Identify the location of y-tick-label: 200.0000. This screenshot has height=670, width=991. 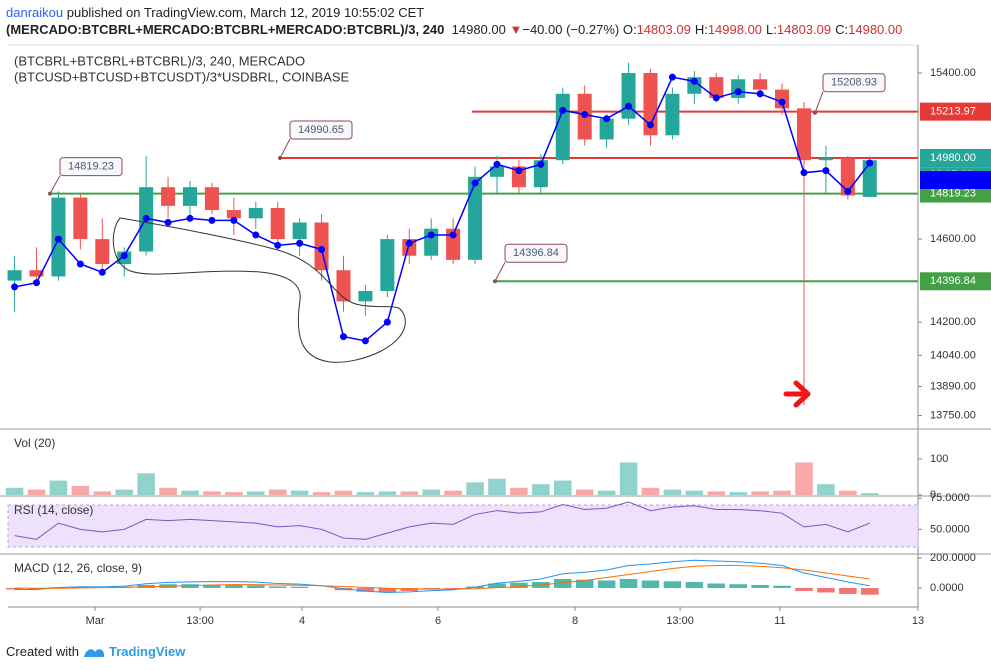
(953, 558).